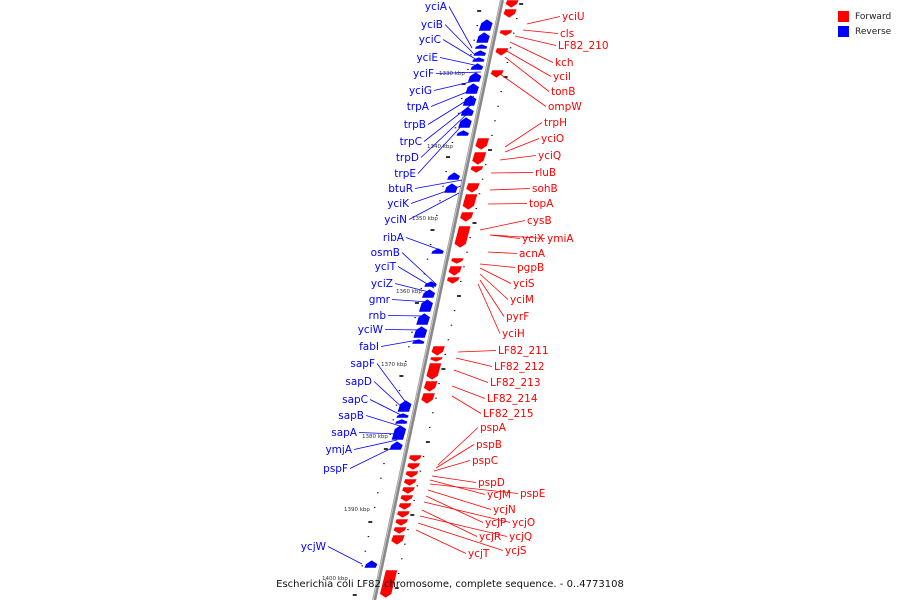 The height and width of the screenshot is (600, 900). Describe the element at coordinates (873, 16) in the screenshot. I see `forward-label: Forward` at that location.